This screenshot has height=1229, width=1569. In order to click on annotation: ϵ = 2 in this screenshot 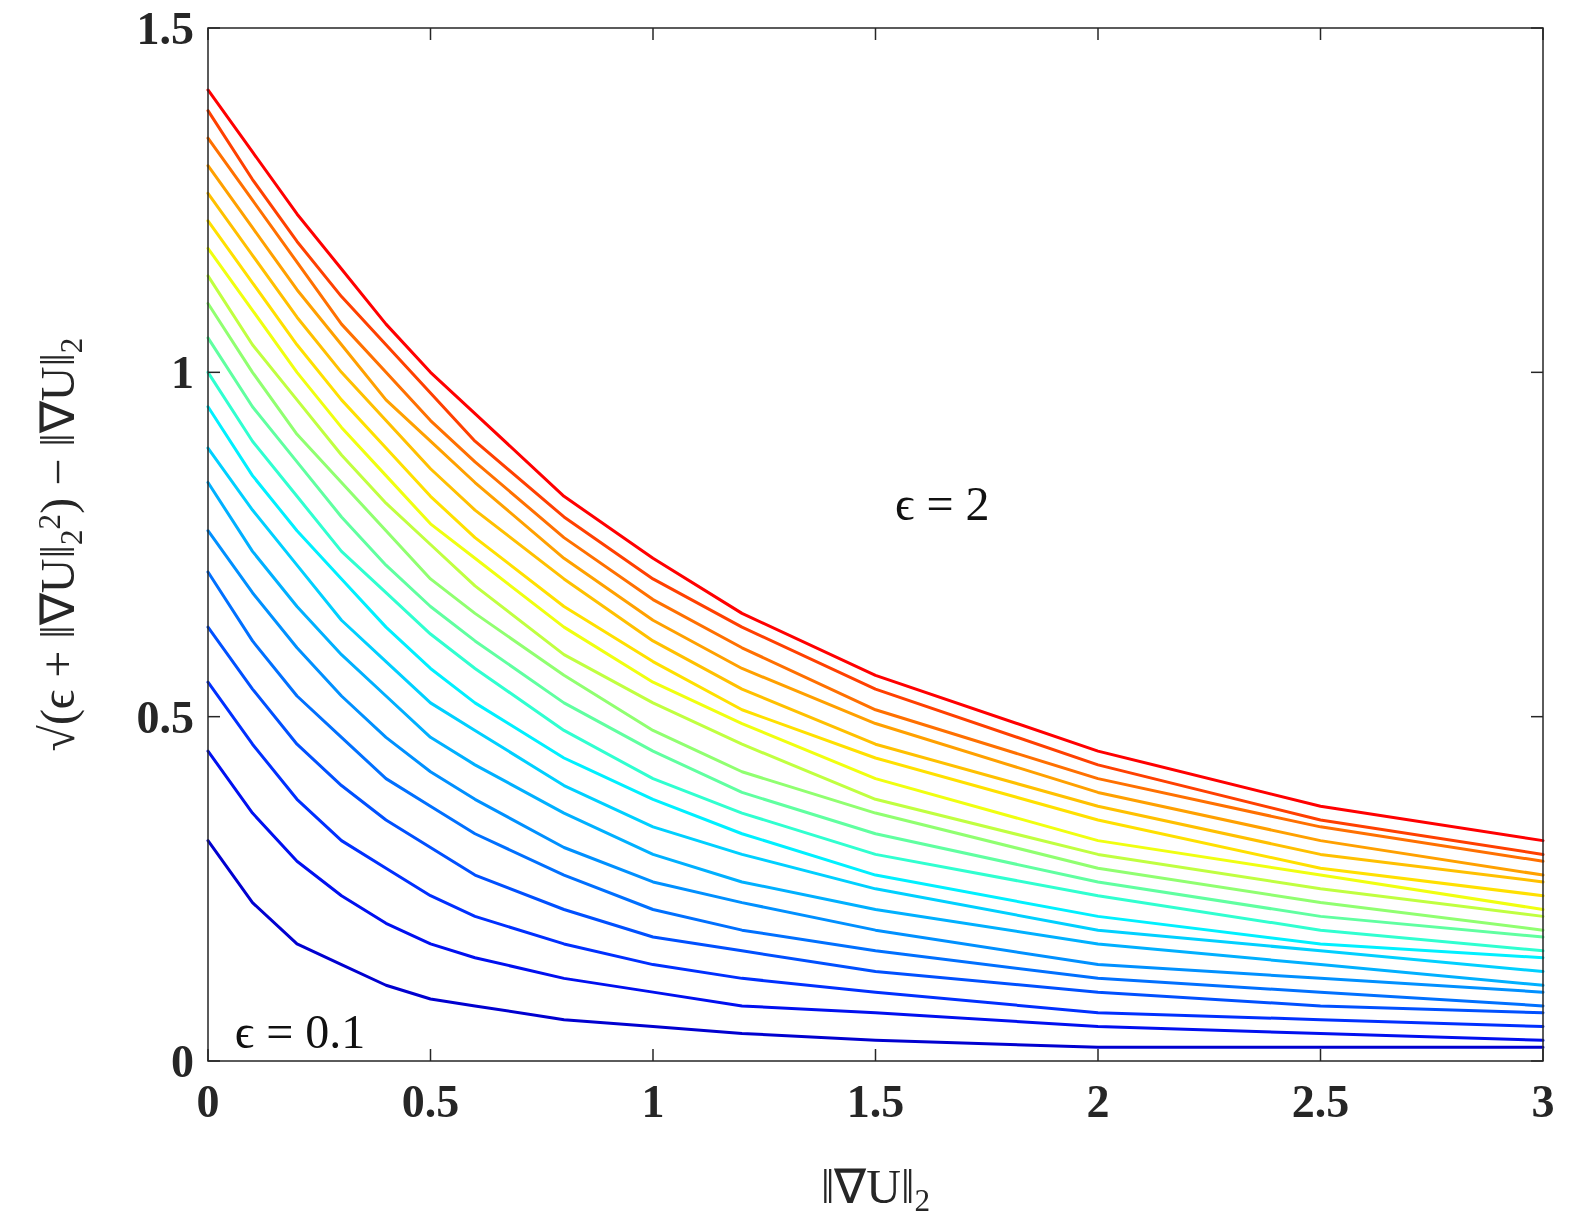, I will do `click(942, 503)`.